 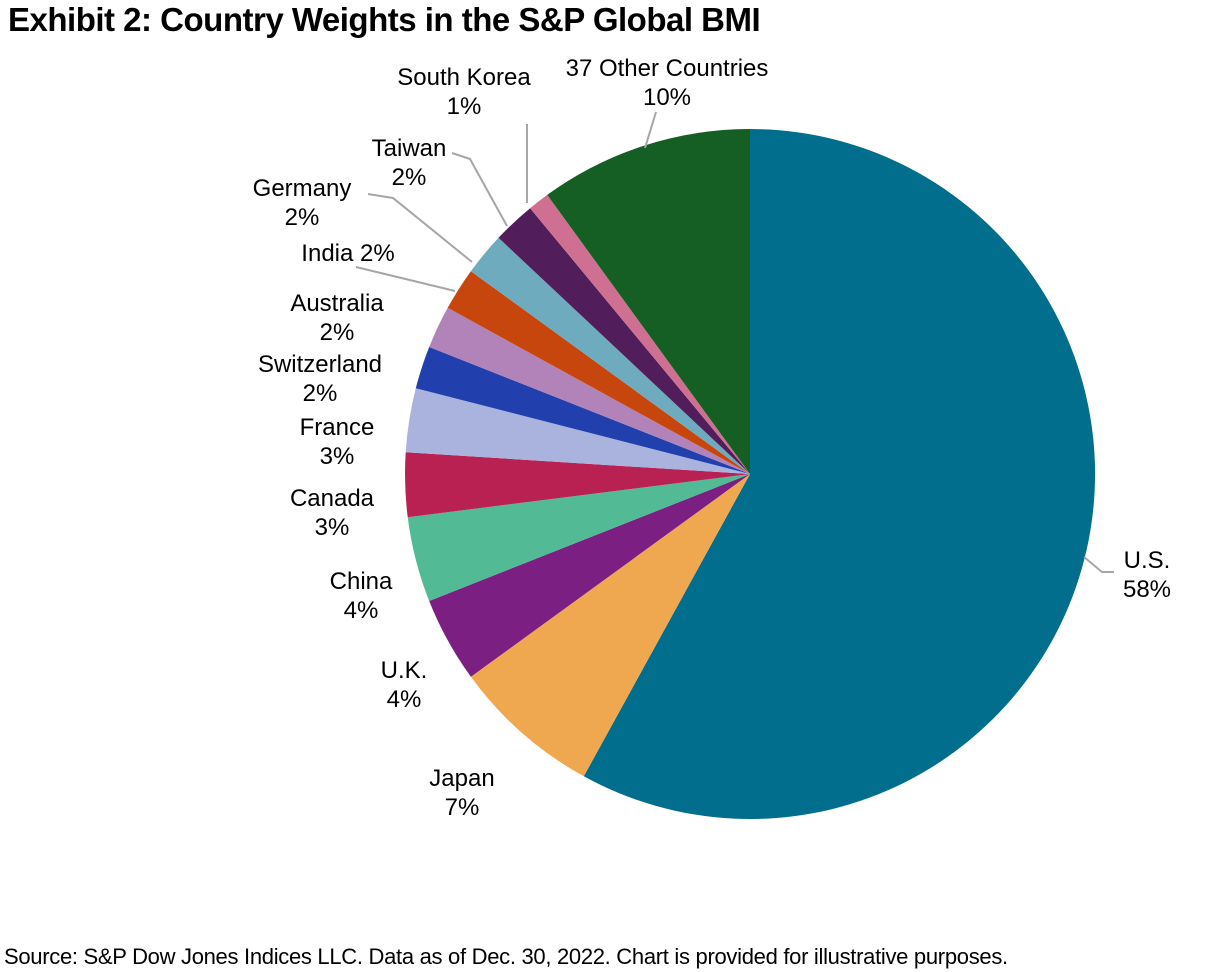 I want to click on pie-slice-taiwan, so click(x=624, y=341).